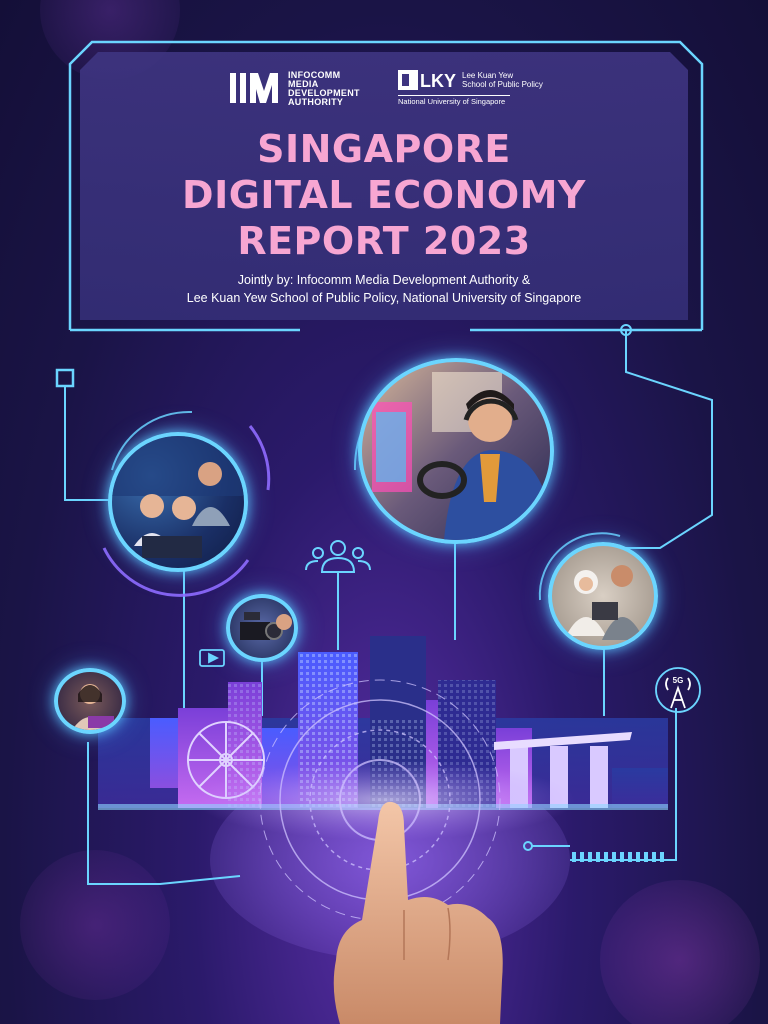  Describe the element at coordinates (454, 100) in the screenshot. I see `nus-text: National University of Singapore` at that location.